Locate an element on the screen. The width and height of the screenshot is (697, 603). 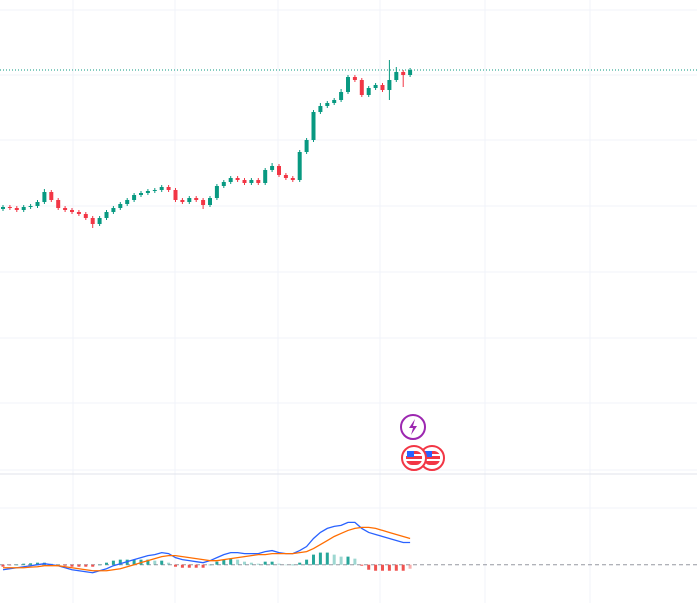
lightning is located at coordinates (413, 427).